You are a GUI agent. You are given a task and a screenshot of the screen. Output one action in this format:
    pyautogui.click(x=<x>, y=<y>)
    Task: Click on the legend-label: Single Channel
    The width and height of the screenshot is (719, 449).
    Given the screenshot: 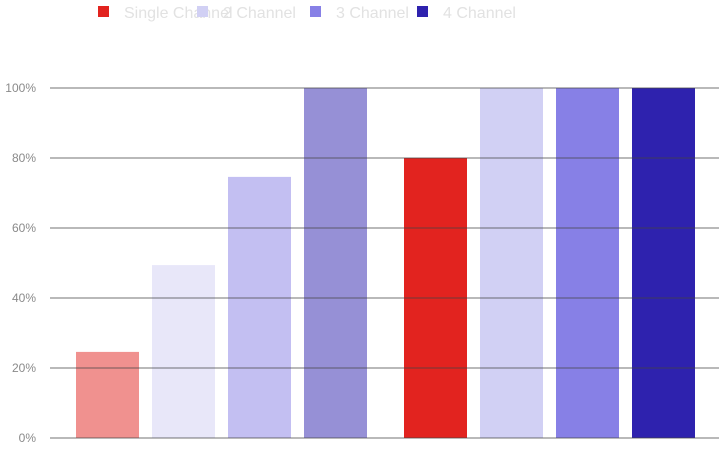 What is the action you would take?
    pyautogui.click(x=178, y=13)
    